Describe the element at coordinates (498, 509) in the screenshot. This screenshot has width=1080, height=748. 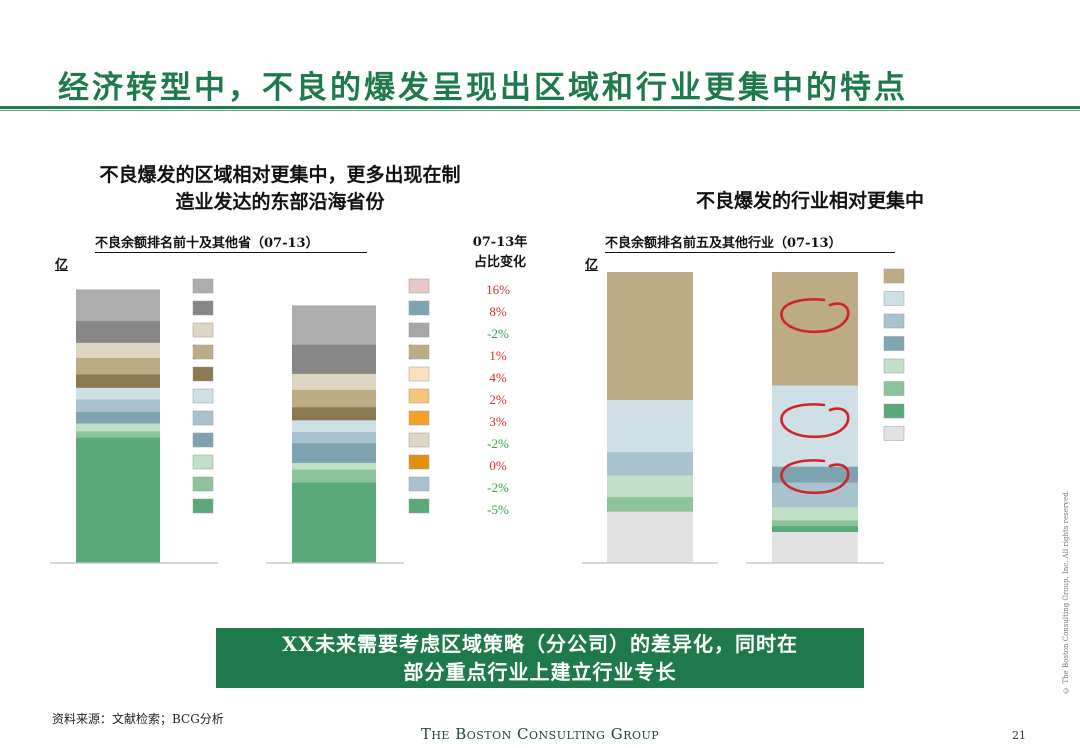
I see `share-change-label-11: -5%` at that location.